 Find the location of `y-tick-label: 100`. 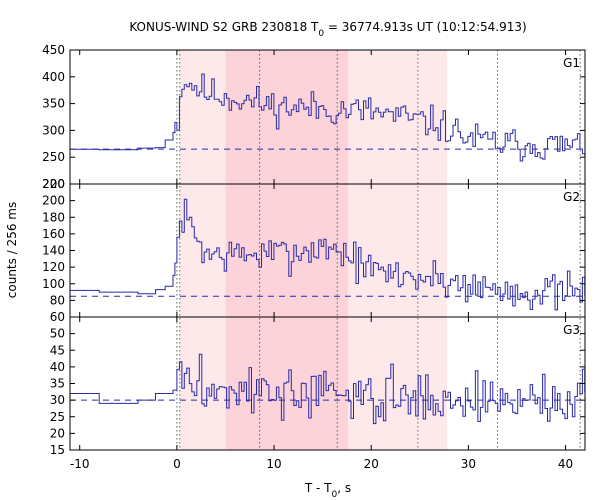

y-tick-label: 100 is located at coordinates (53, 284).